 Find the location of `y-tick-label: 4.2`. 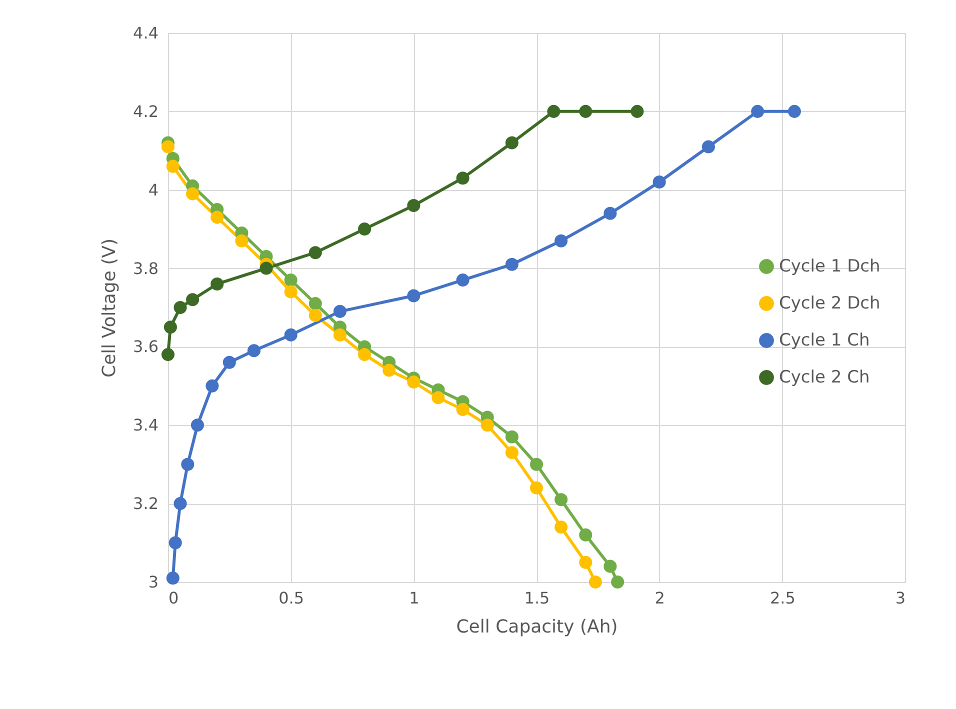

y-tick-label: 4.2 is located at coordinates (145, 111).